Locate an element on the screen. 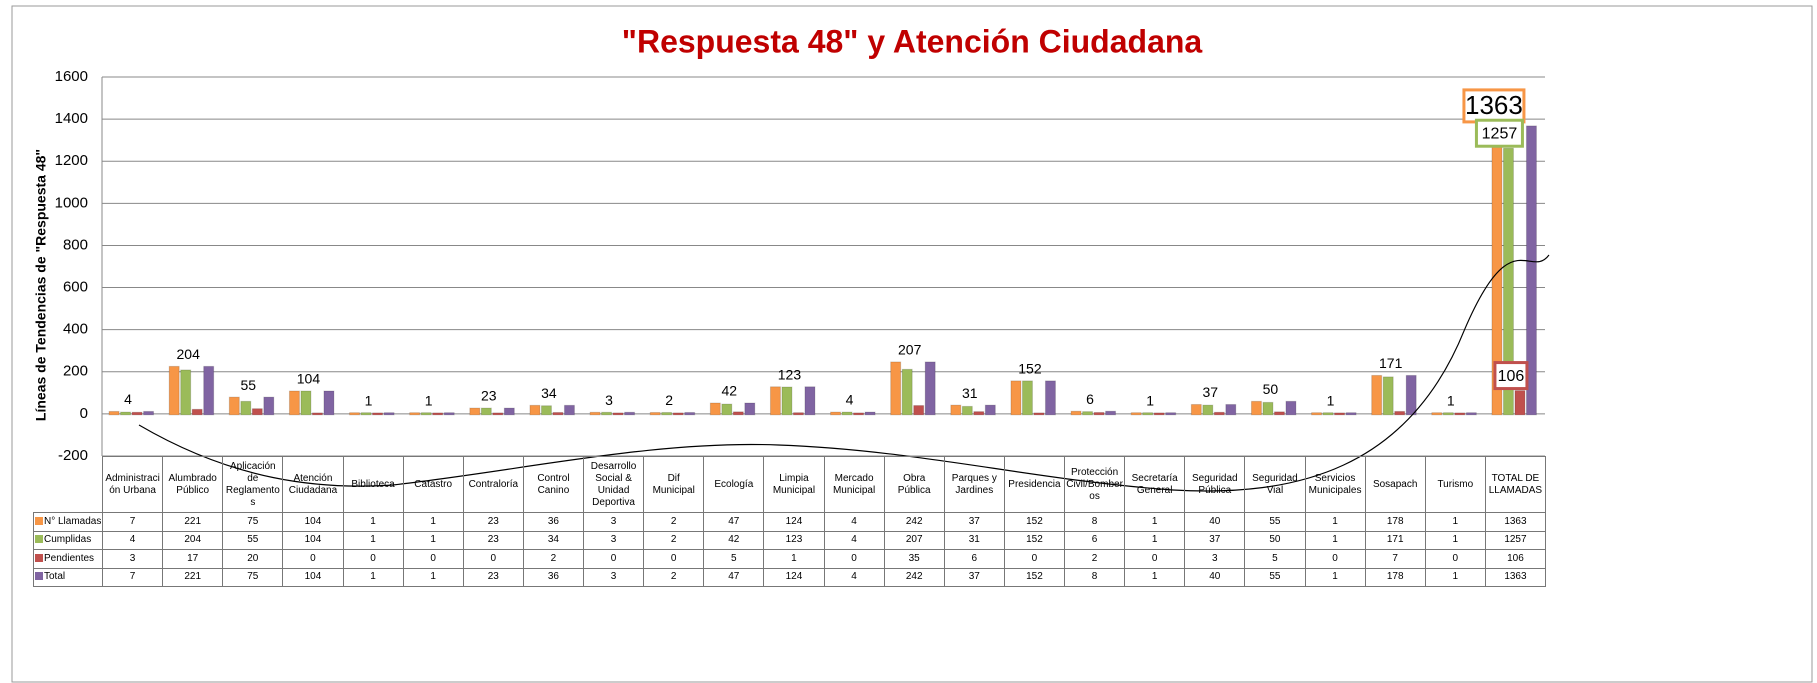 This screenshot has height=683, width=1817. table-value: 4 is located at coordinates (132, 540).